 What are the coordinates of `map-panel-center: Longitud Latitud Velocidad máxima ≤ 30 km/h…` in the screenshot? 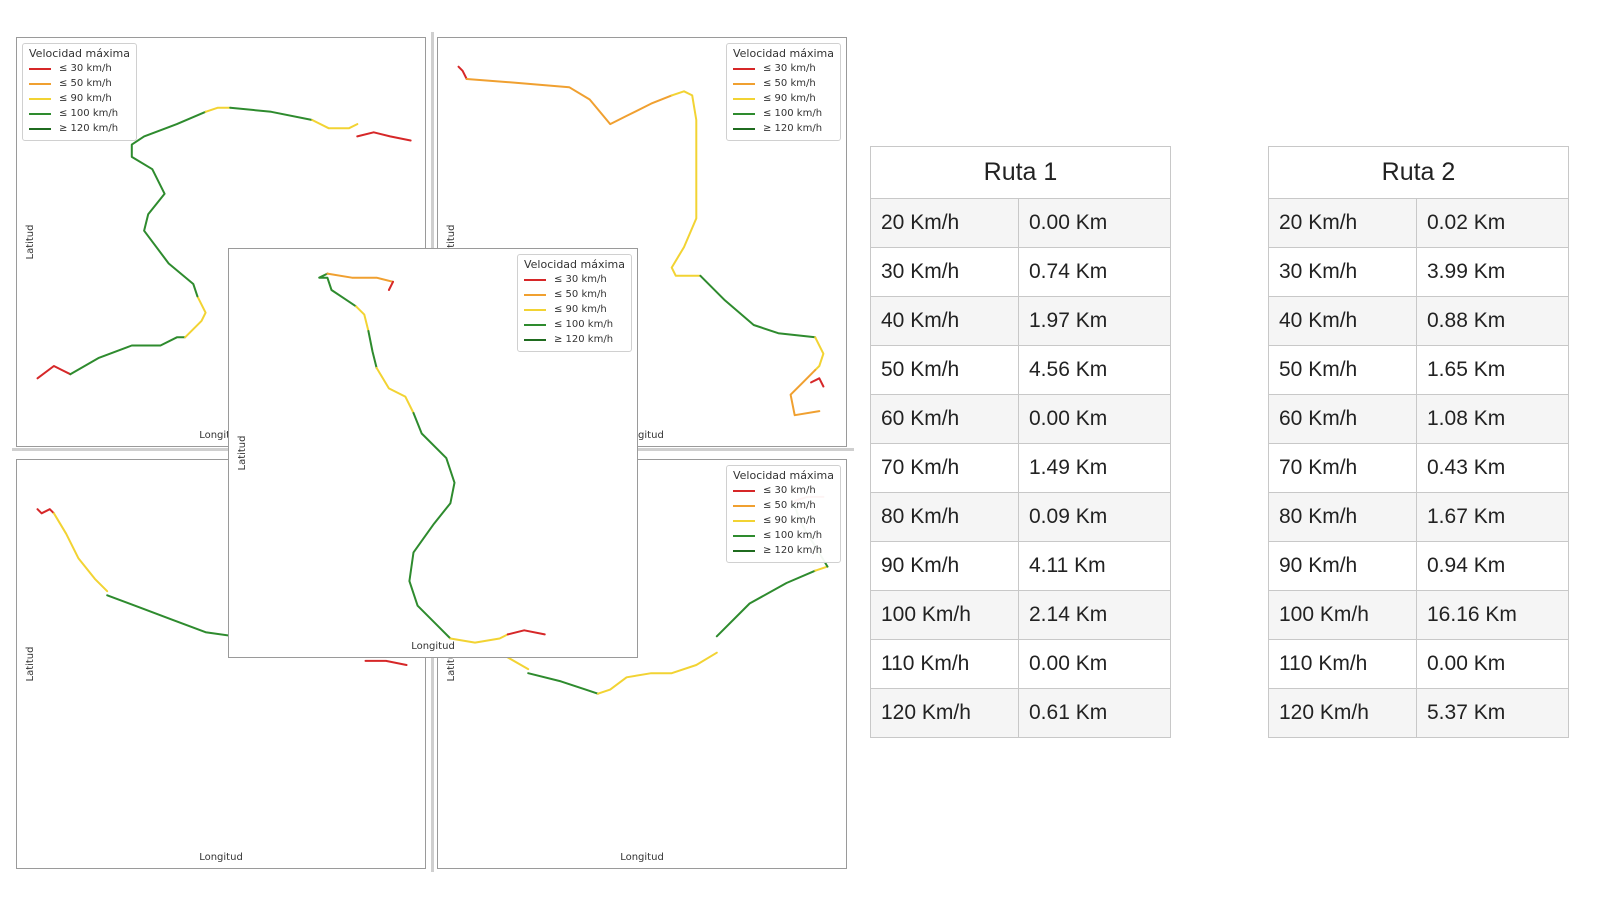 It's located at (433, 453).